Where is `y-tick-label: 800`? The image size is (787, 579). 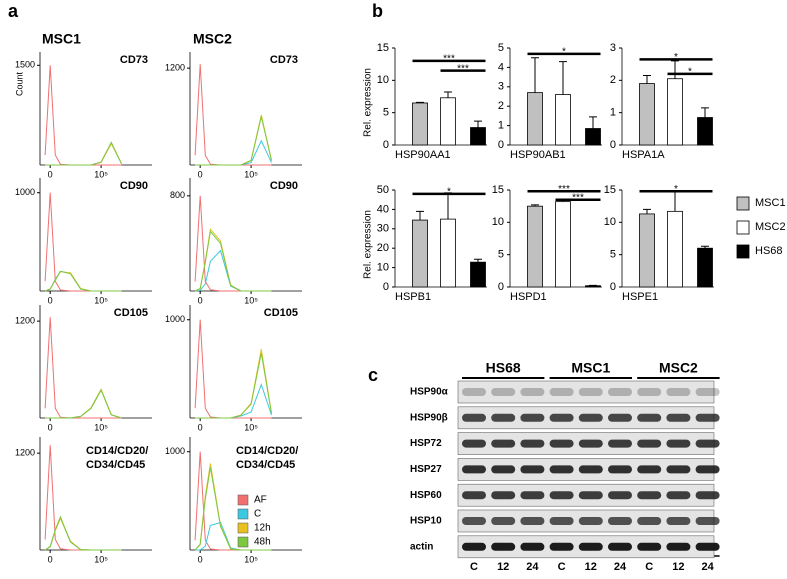 y-tick-label: 800 is located at coordinates (177, 195).